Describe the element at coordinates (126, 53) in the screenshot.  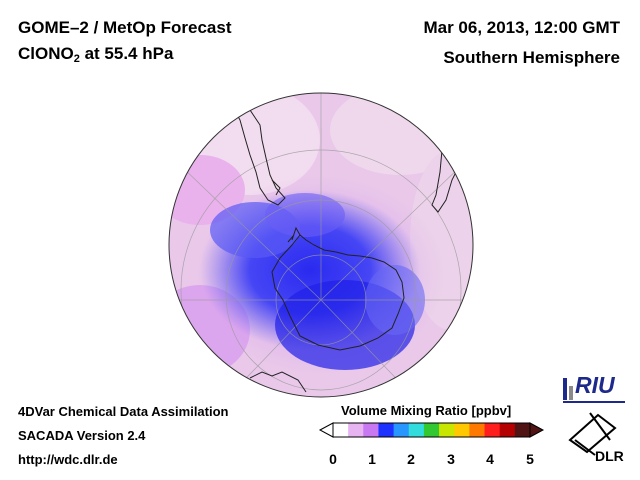
I see `pressure-level: at 55.4 hPa` at that location.